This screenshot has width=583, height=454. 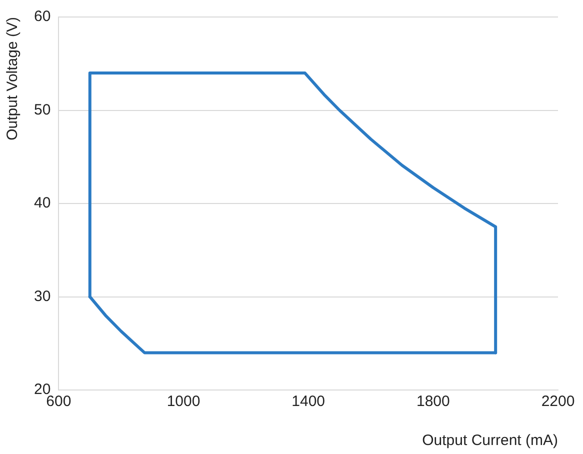 I want to click on x-tick-label: 1000, so click(x=183, y=401).